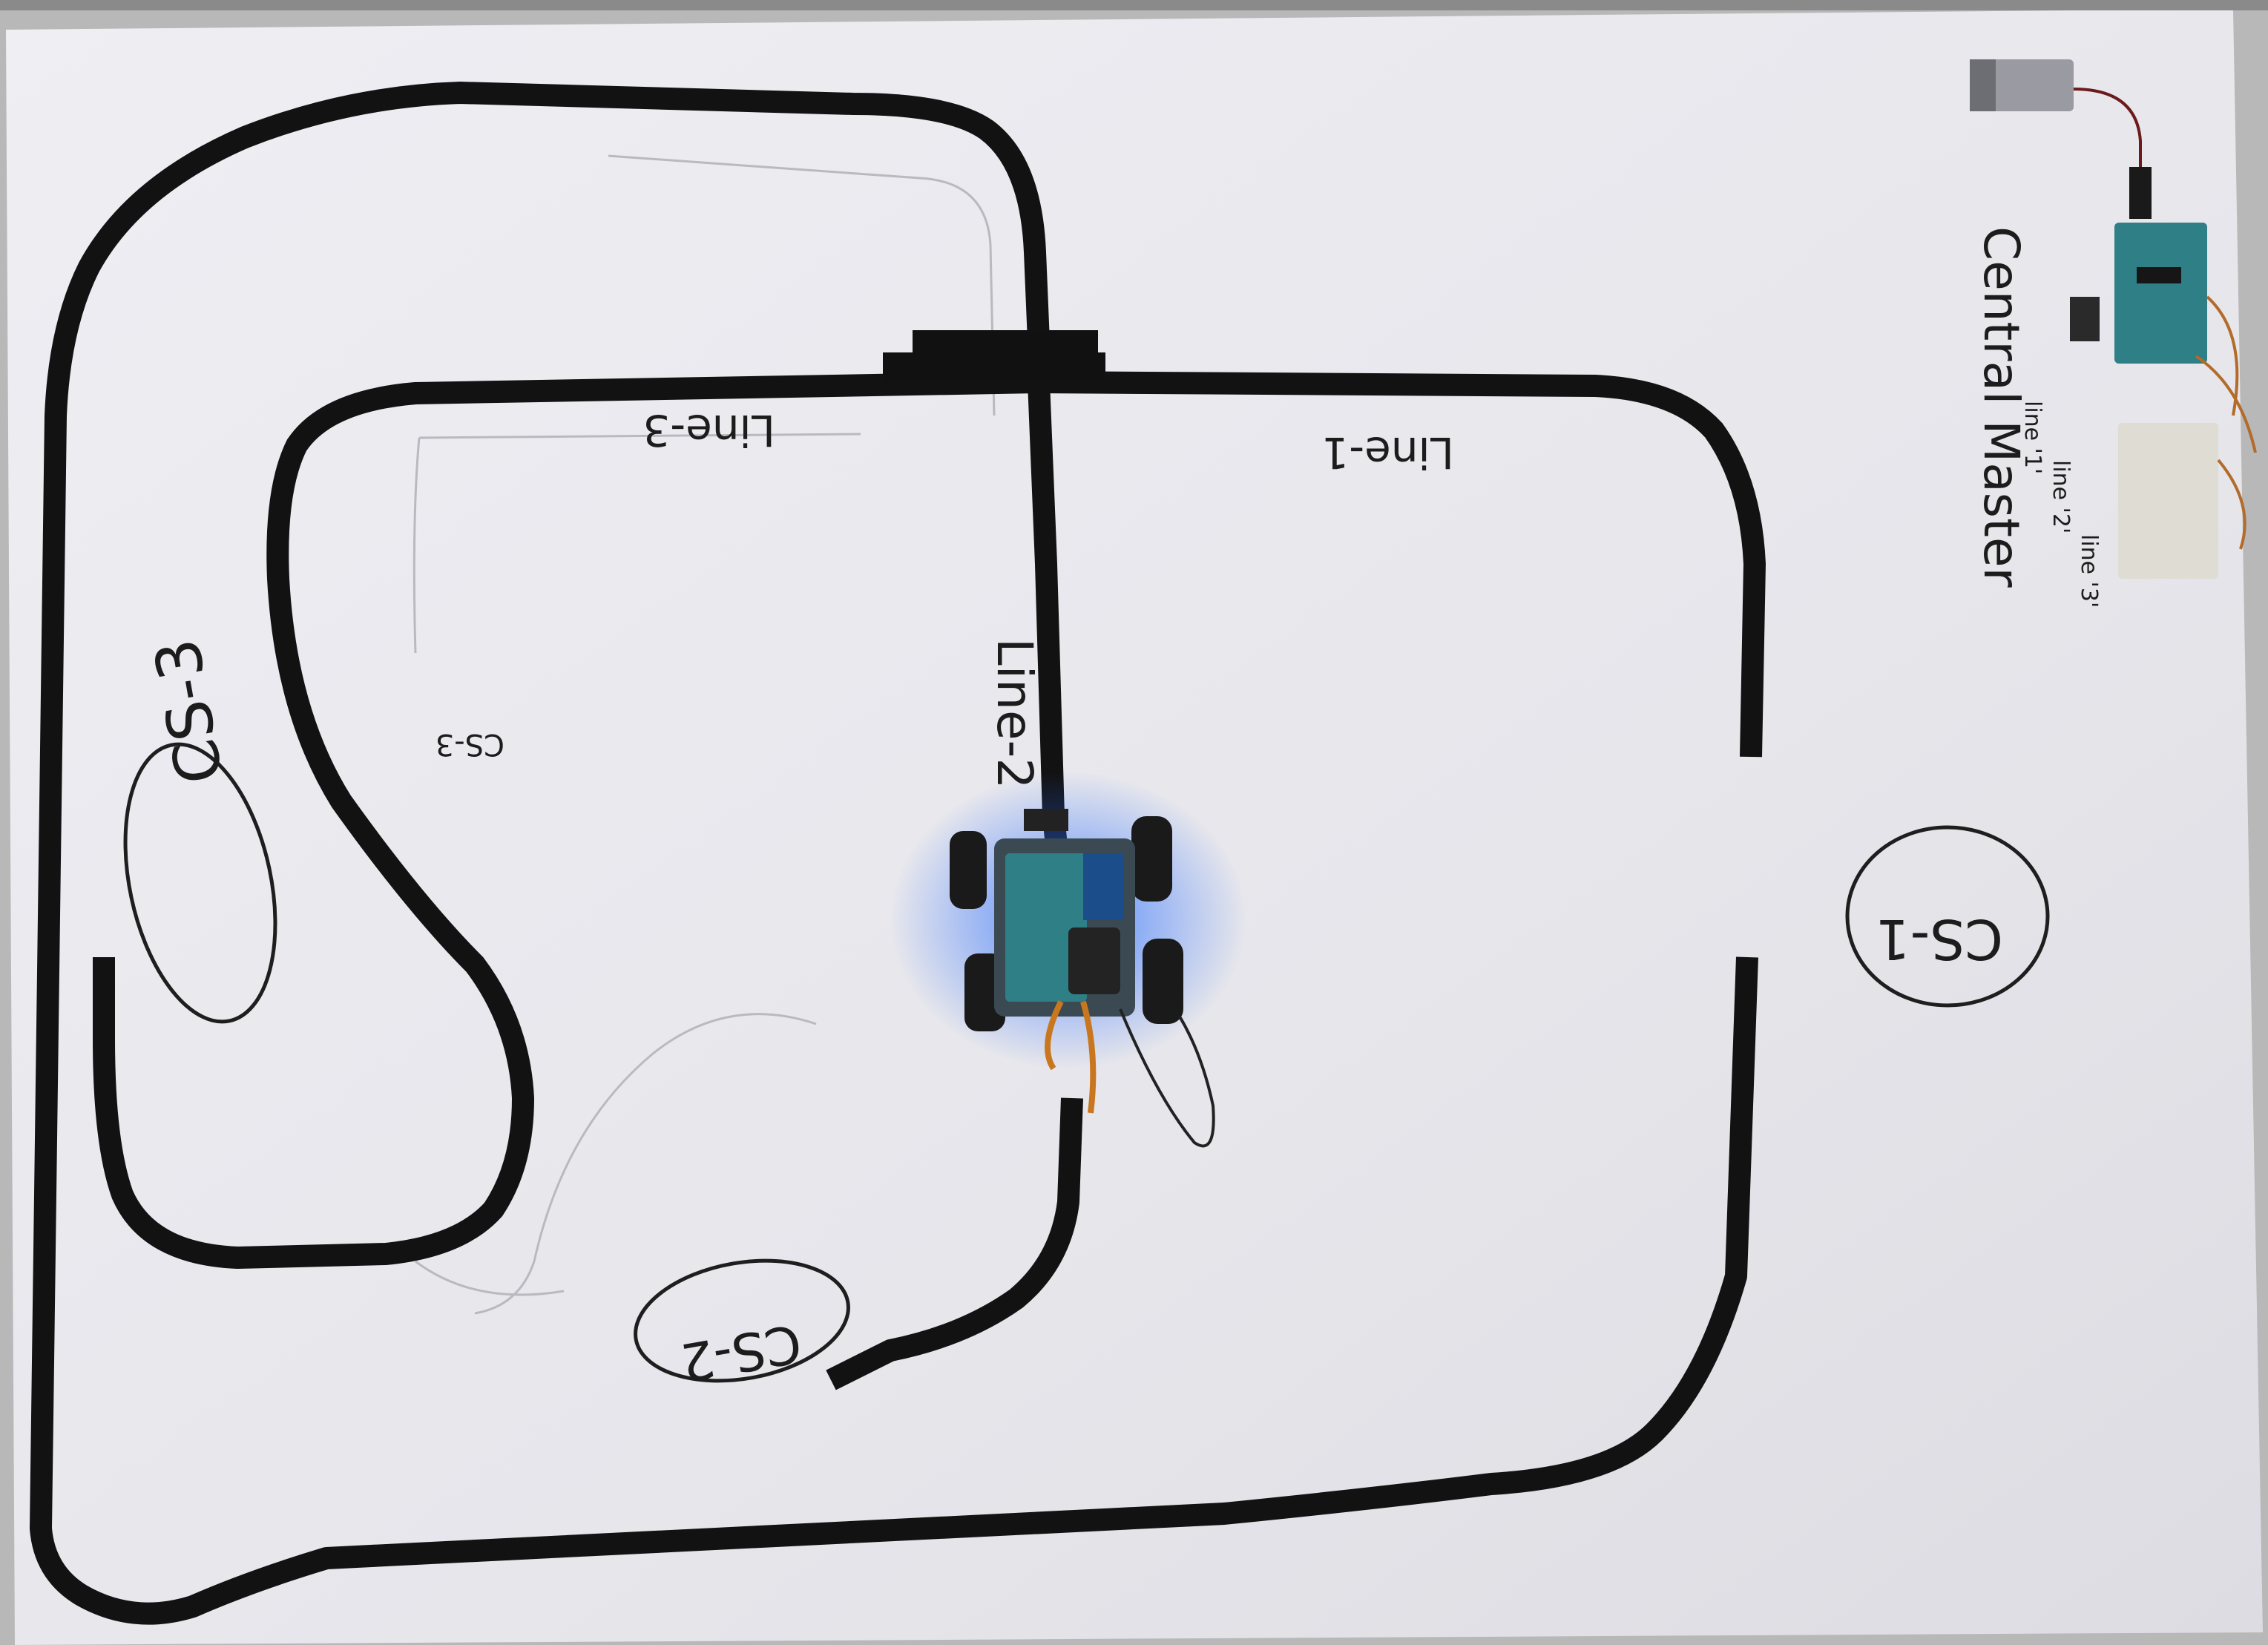  What do you see at coordinates (968, 870) in the screenshot?
I see `wheel-front-left` at bounding box center [968, 870].